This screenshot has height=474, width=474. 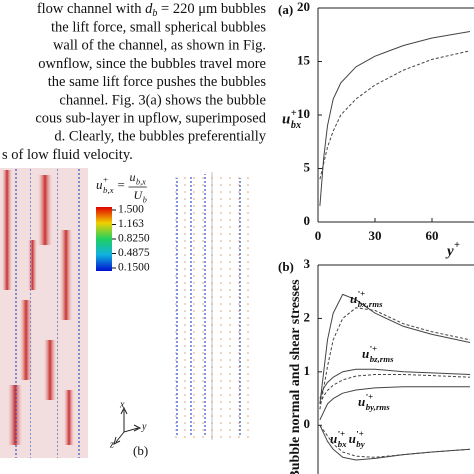 I want to click on colorbar-label: 1.163, so click(x=131, y=224).